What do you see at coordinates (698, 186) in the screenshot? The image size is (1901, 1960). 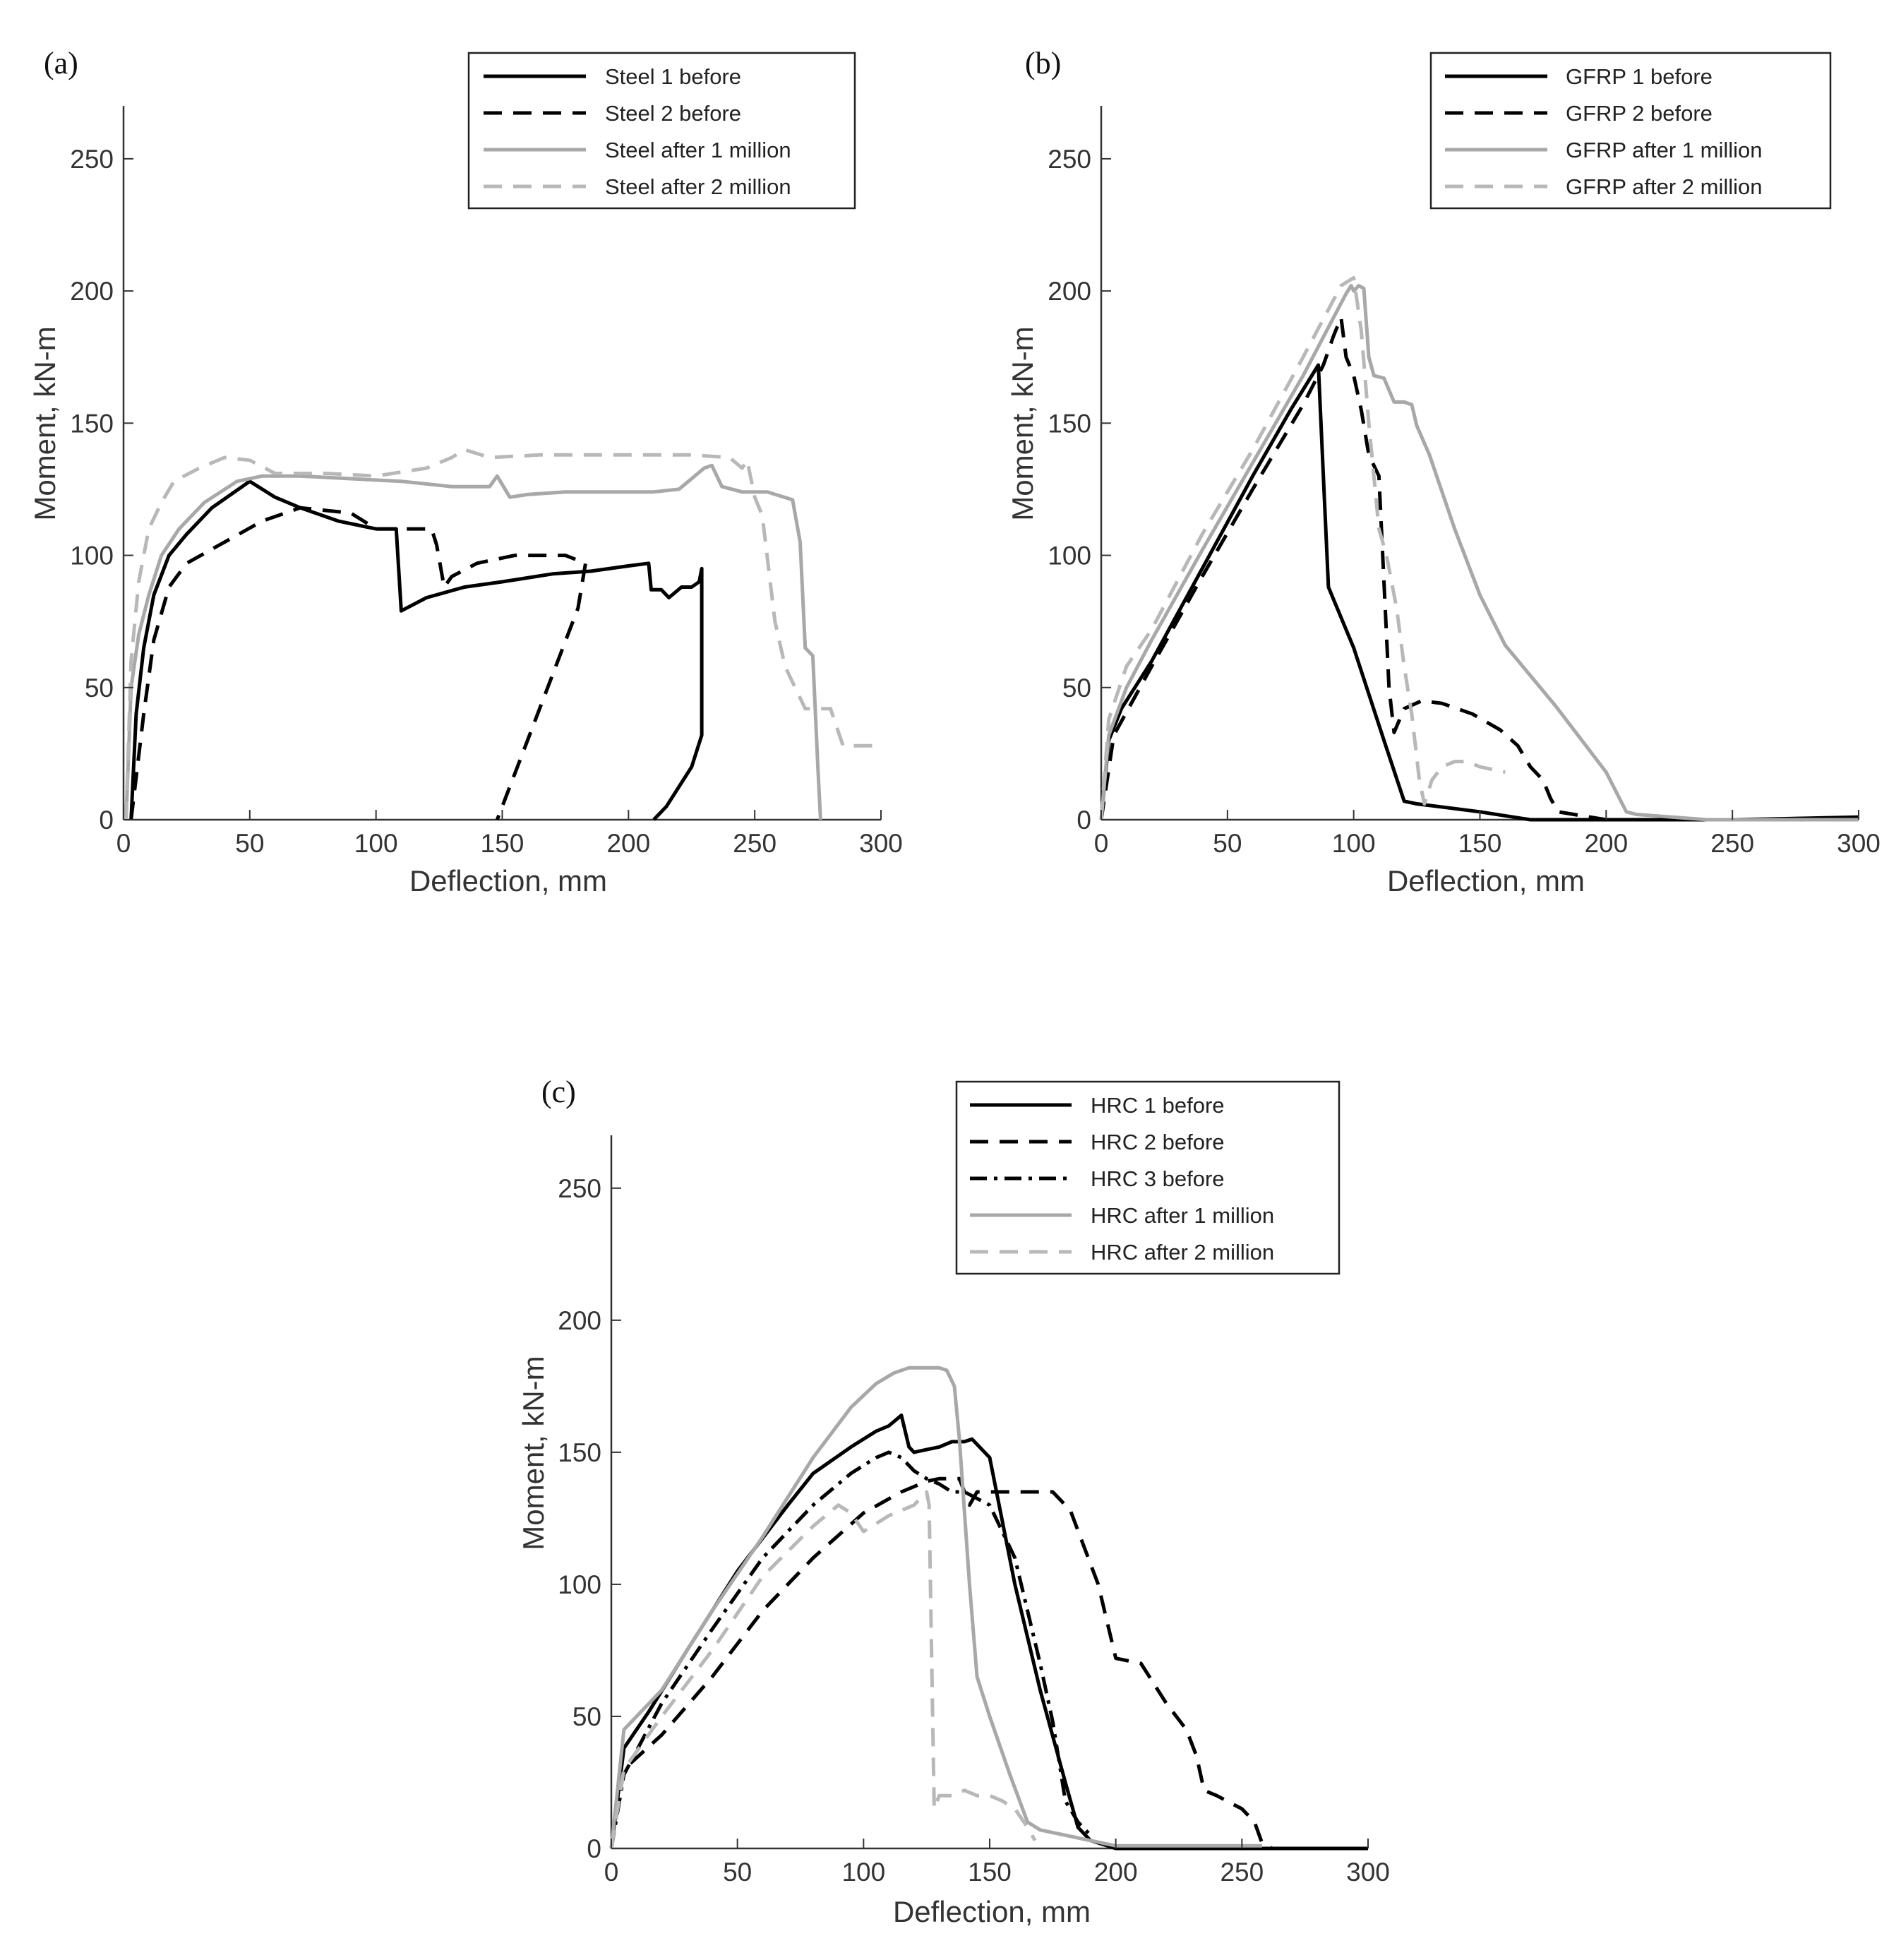 I see `legend-label: Steel after 2 million` at bounding box center [698, 186].